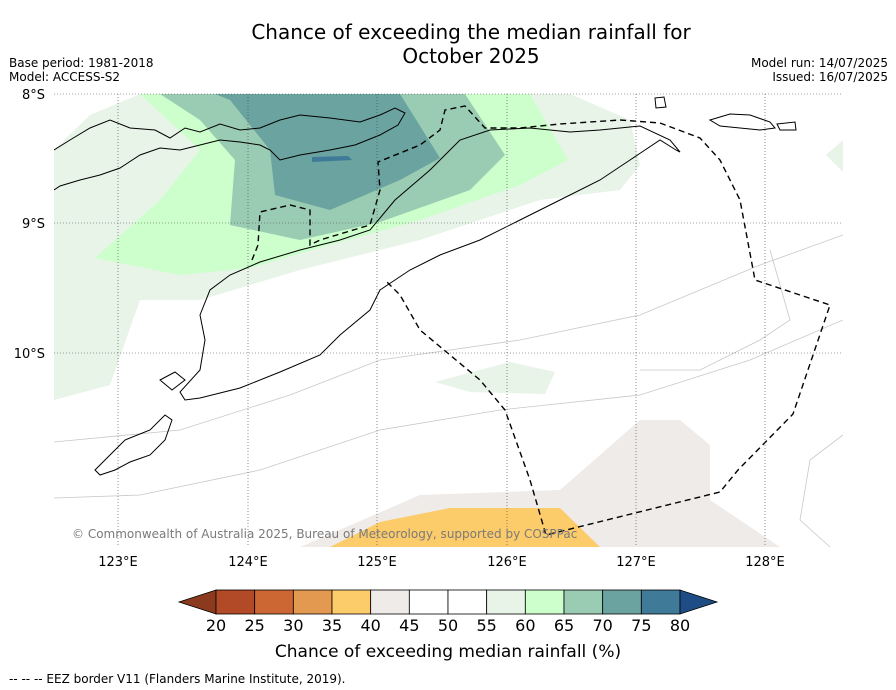  What do you see at coordinates (230, 149) in the screenshot?
I see `coastline-north-islands` at bounding box center [230, 149].